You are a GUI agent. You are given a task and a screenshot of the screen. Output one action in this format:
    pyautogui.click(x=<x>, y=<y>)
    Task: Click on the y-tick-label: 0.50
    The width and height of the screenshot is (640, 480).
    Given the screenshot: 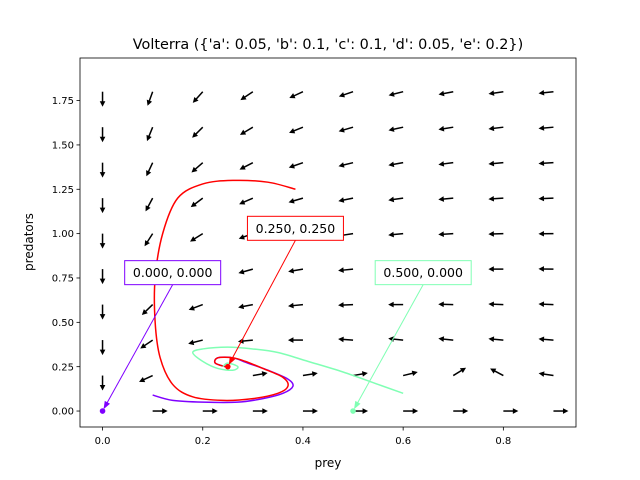 What is the action you would take?
    pyautogui.click(x=63, y=323)
    